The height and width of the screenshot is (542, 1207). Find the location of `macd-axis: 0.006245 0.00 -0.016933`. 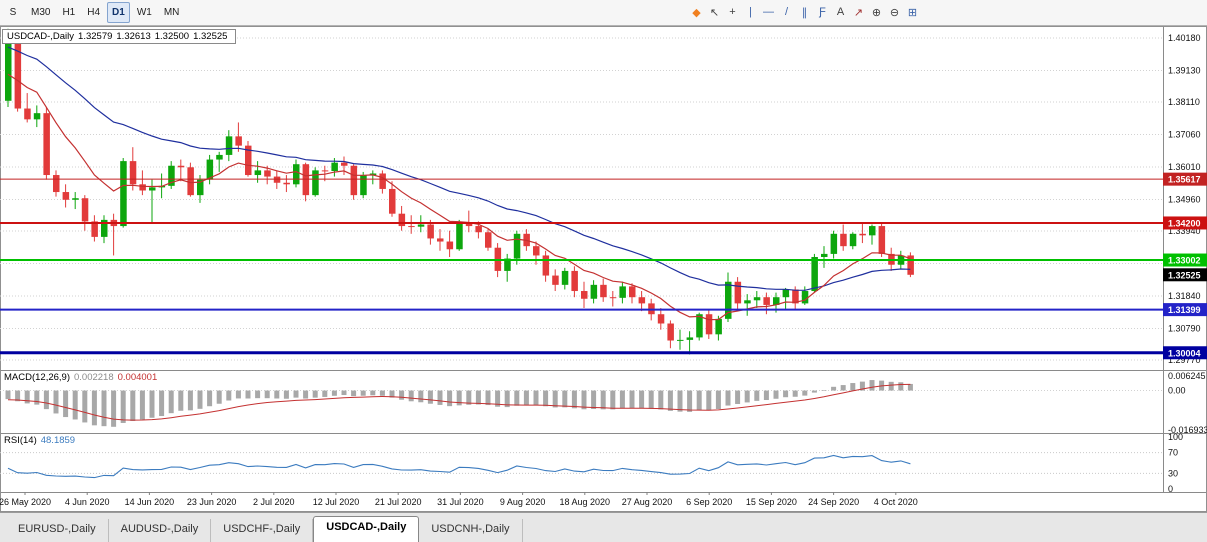

macd-axis: 0.006245 0.00 -0.016933 is located at coordinates (1187, 403).